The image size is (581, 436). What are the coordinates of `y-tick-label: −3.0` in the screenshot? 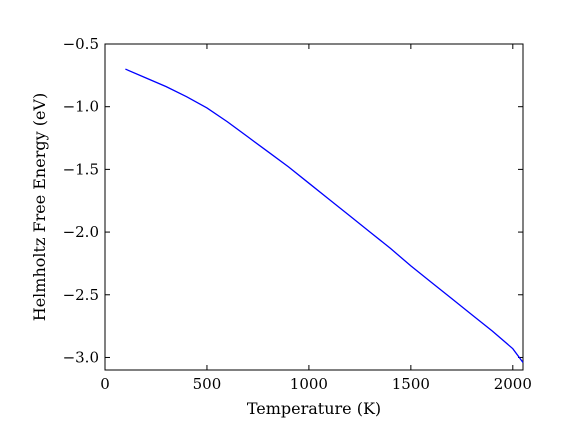 It's located at (81, 357).